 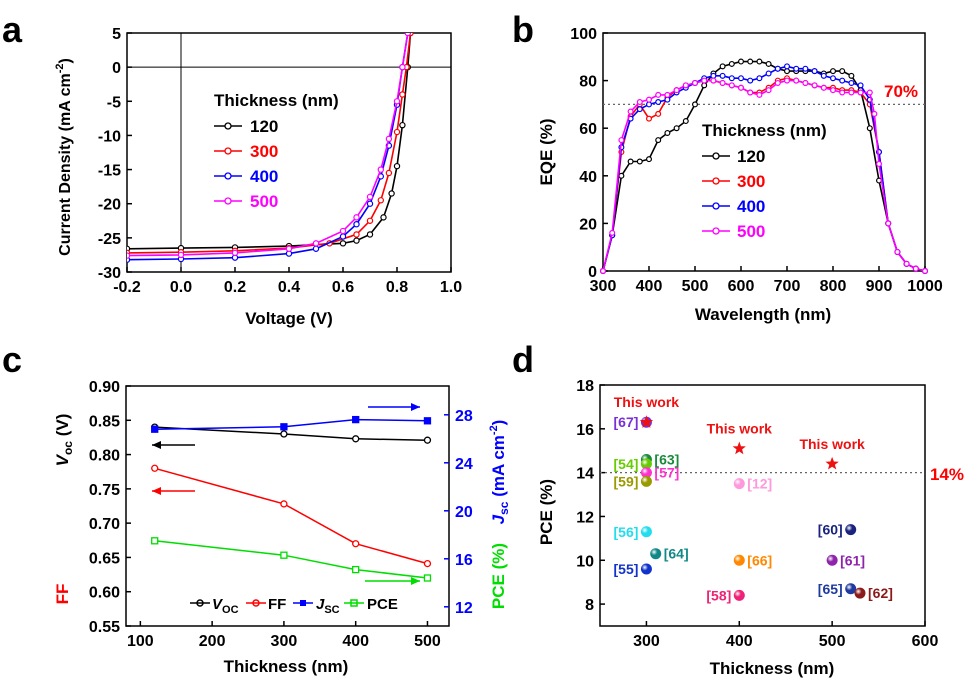 I want to click on b-y-tick-label: 60, so click(x=588, y=129).